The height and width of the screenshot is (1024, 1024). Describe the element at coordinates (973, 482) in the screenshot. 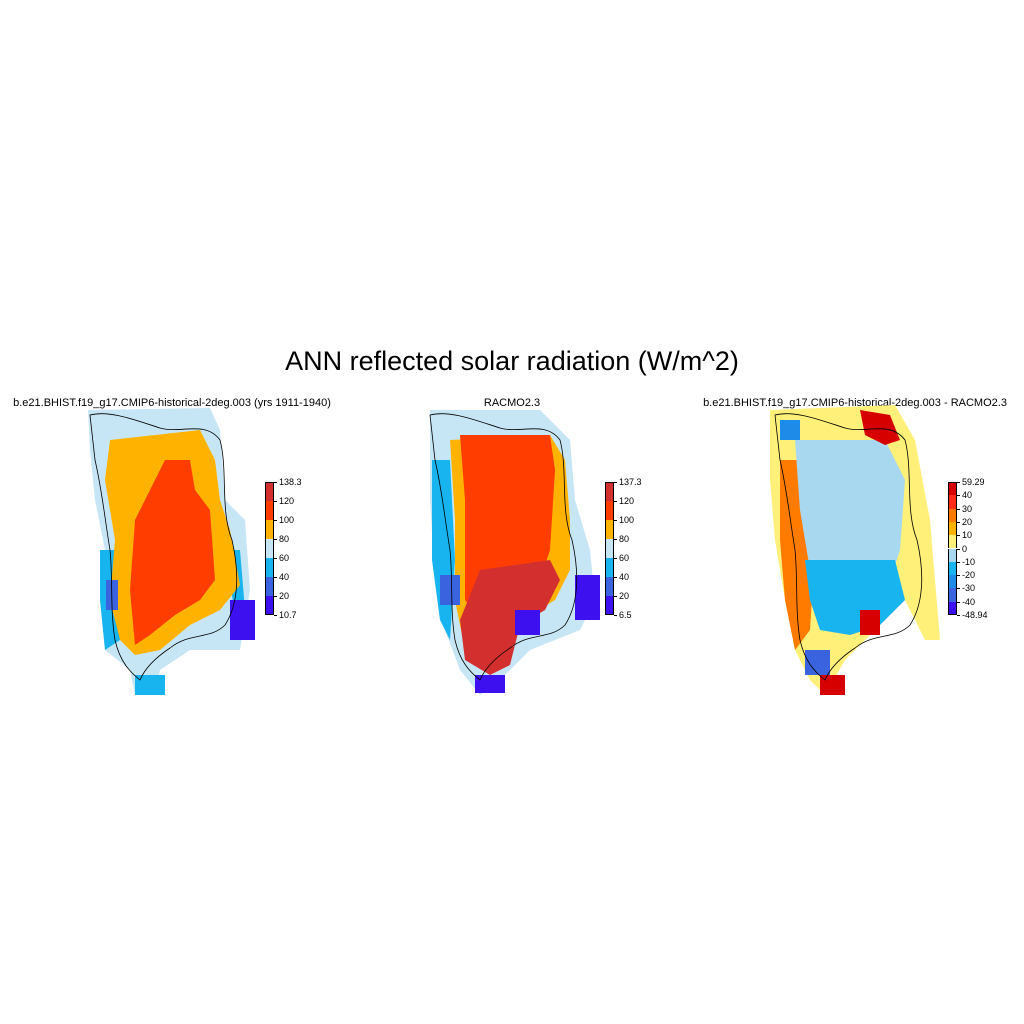

I see `colorbar-label: 59.29` at that location.